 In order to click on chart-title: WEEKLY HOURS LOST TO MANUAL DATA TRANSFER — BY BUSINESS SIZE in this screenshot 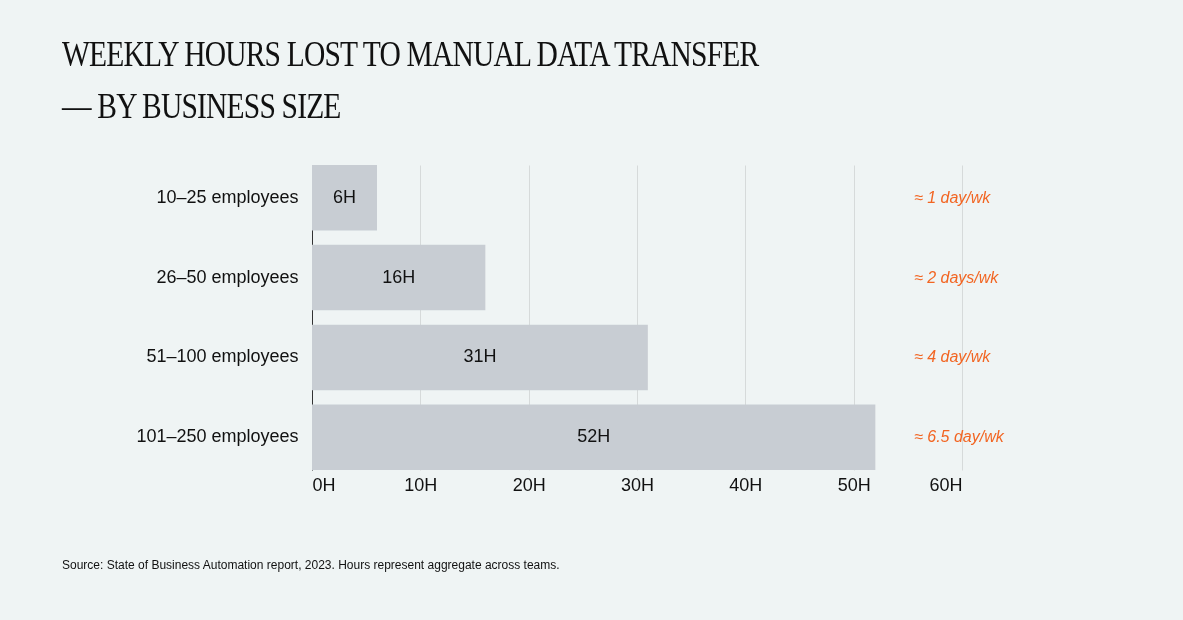, I will do `click(411, 80)`.